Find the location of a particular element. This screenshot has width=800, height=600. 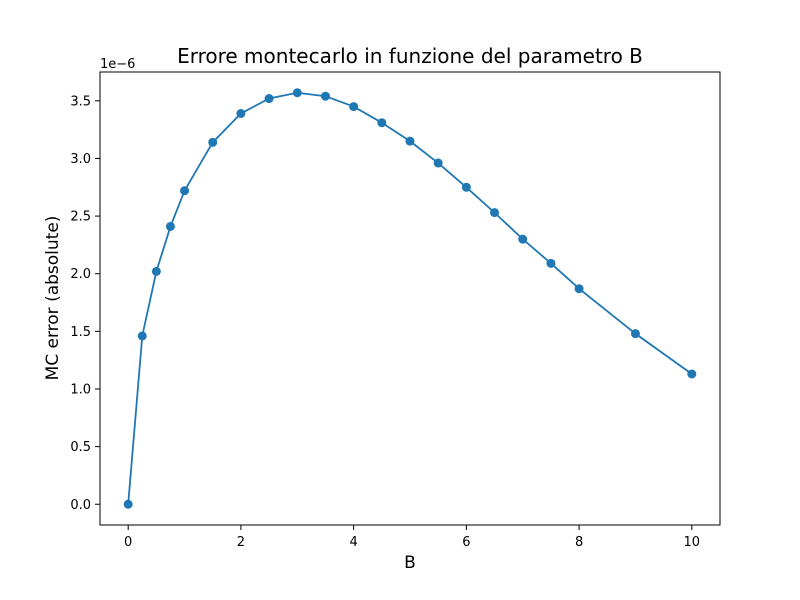

y-tick-label: 1.0 is located at coordinates (80, 389).